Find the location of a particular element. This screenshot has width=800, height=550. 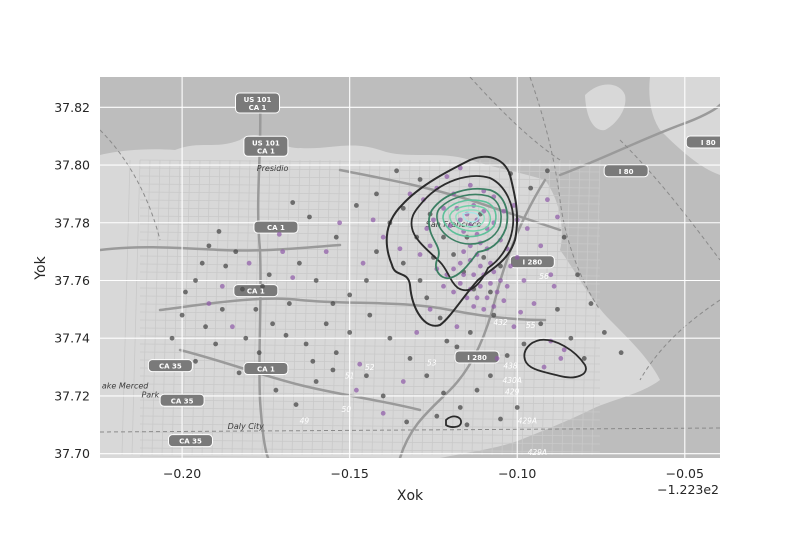

y-tick-label: 37.76 is located at coordinates (72, 280).